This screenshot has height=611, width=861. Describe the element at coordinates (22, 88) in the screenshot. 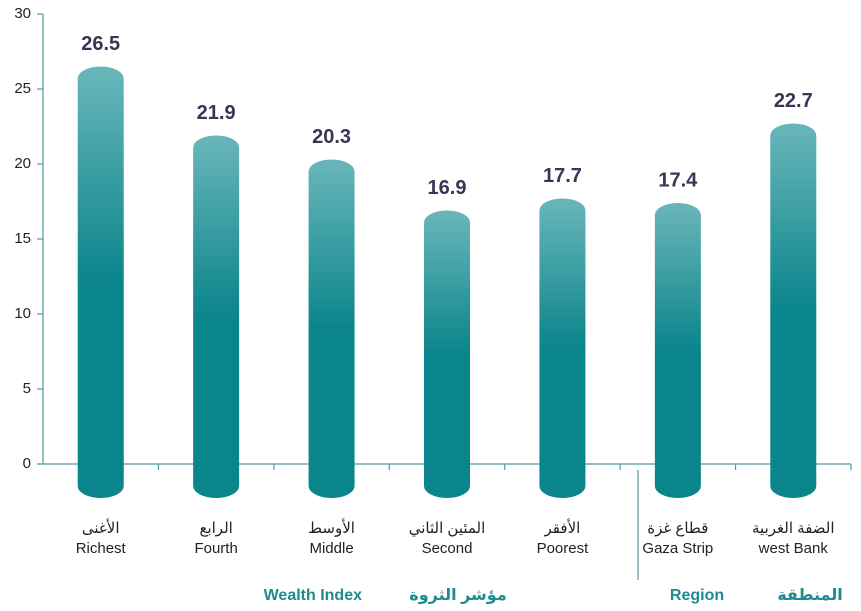

I see `y-tick-label: 25` at that location.